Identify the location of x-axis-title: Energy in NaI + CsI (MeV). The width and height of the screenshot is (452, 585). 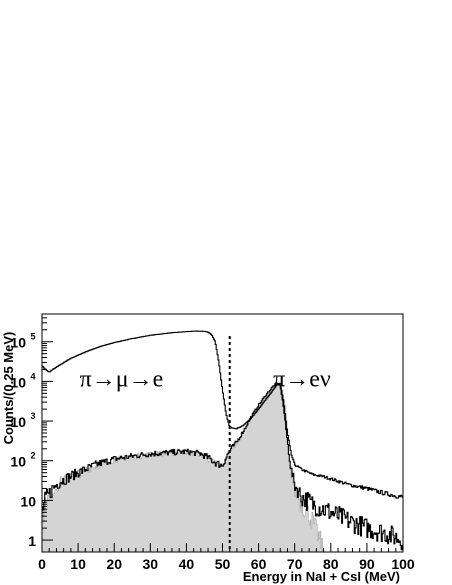
(321, 576).